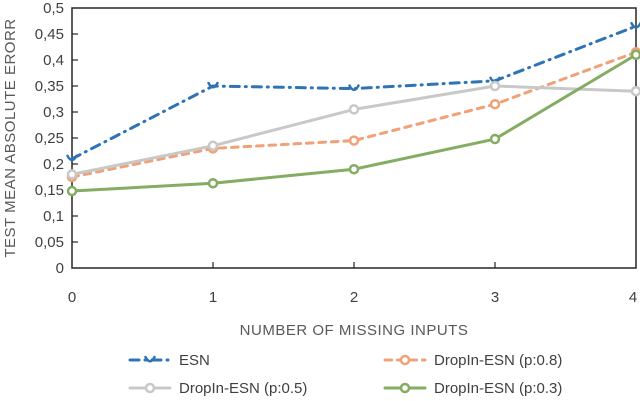 This screenshot has width=640, height=401. Describe the element at coordinates (213, 297) in the screenshot. I see `x-tick-label: 1` at that location.